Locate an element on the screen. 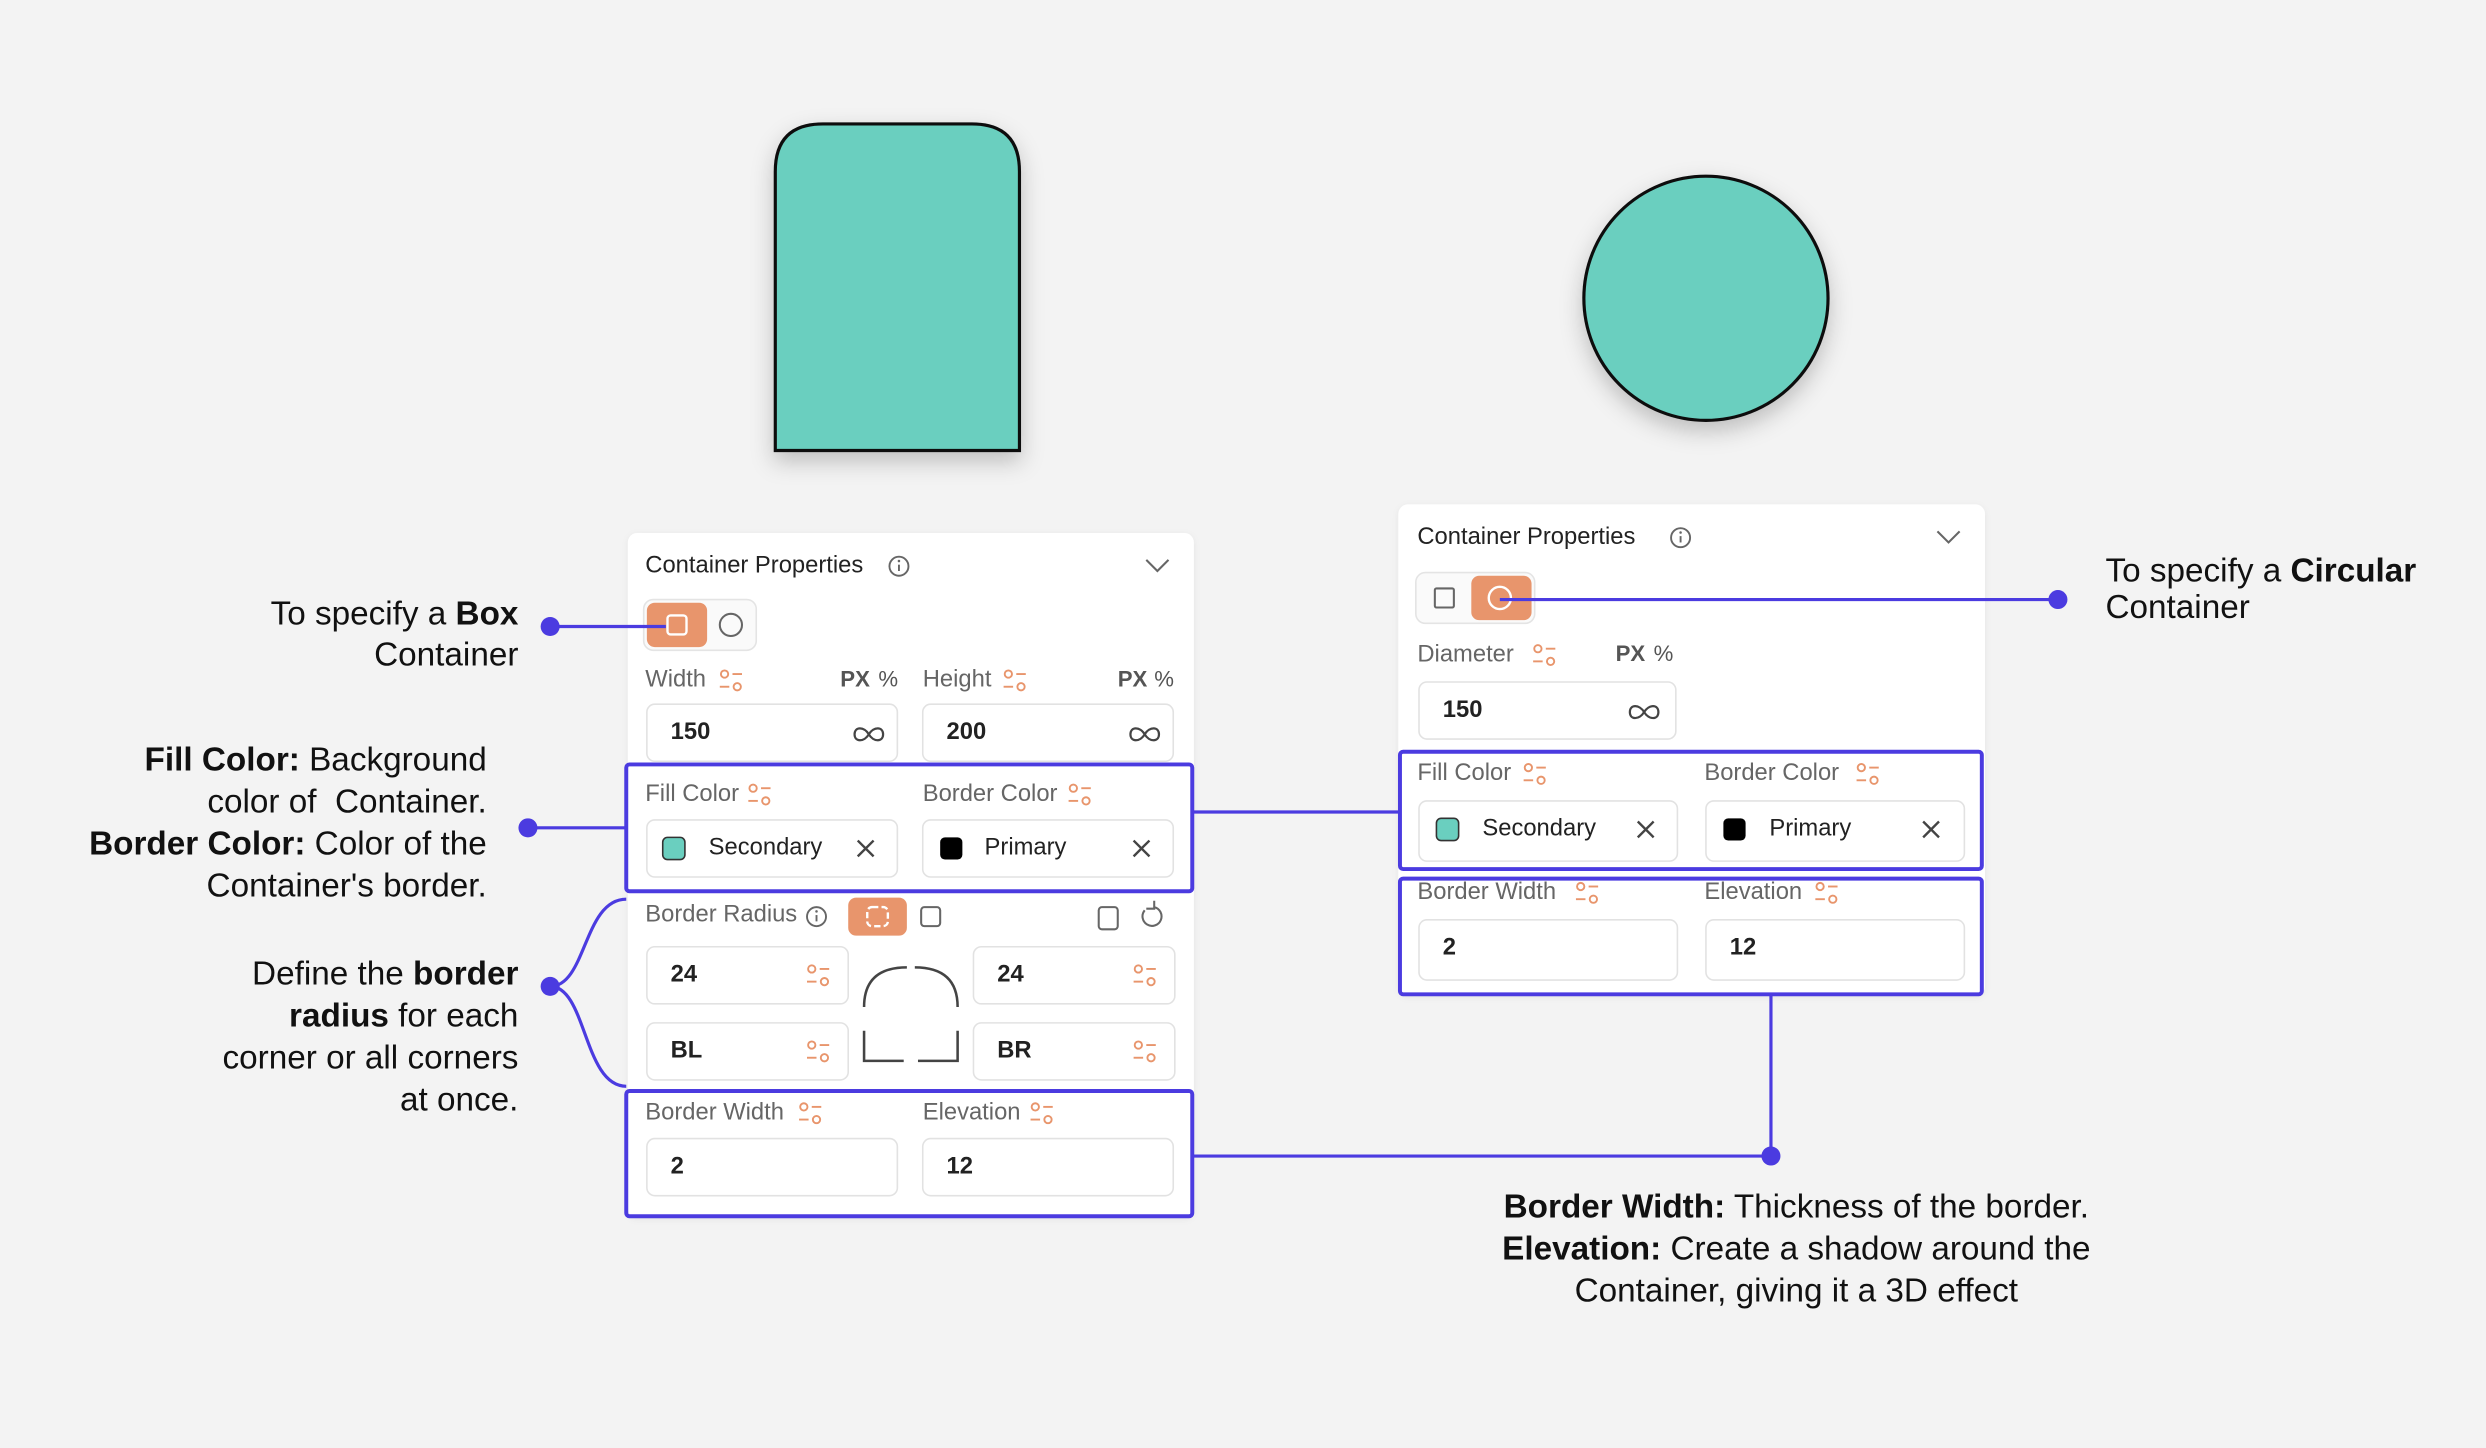 This screenshot has width=2486, height=1448. annotation-line: To specify a Circular is located at coordinates (2260, 570).